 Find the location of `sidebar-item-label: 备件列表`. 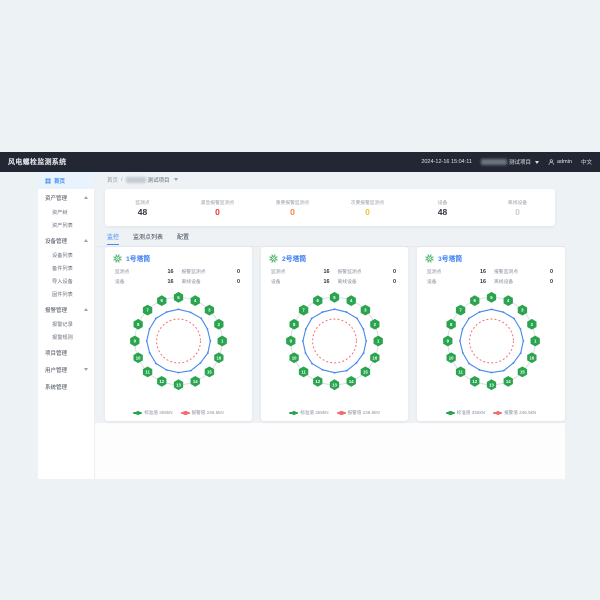

sidebar-item-label: 备件列表 is located at coordinates (62, 269).